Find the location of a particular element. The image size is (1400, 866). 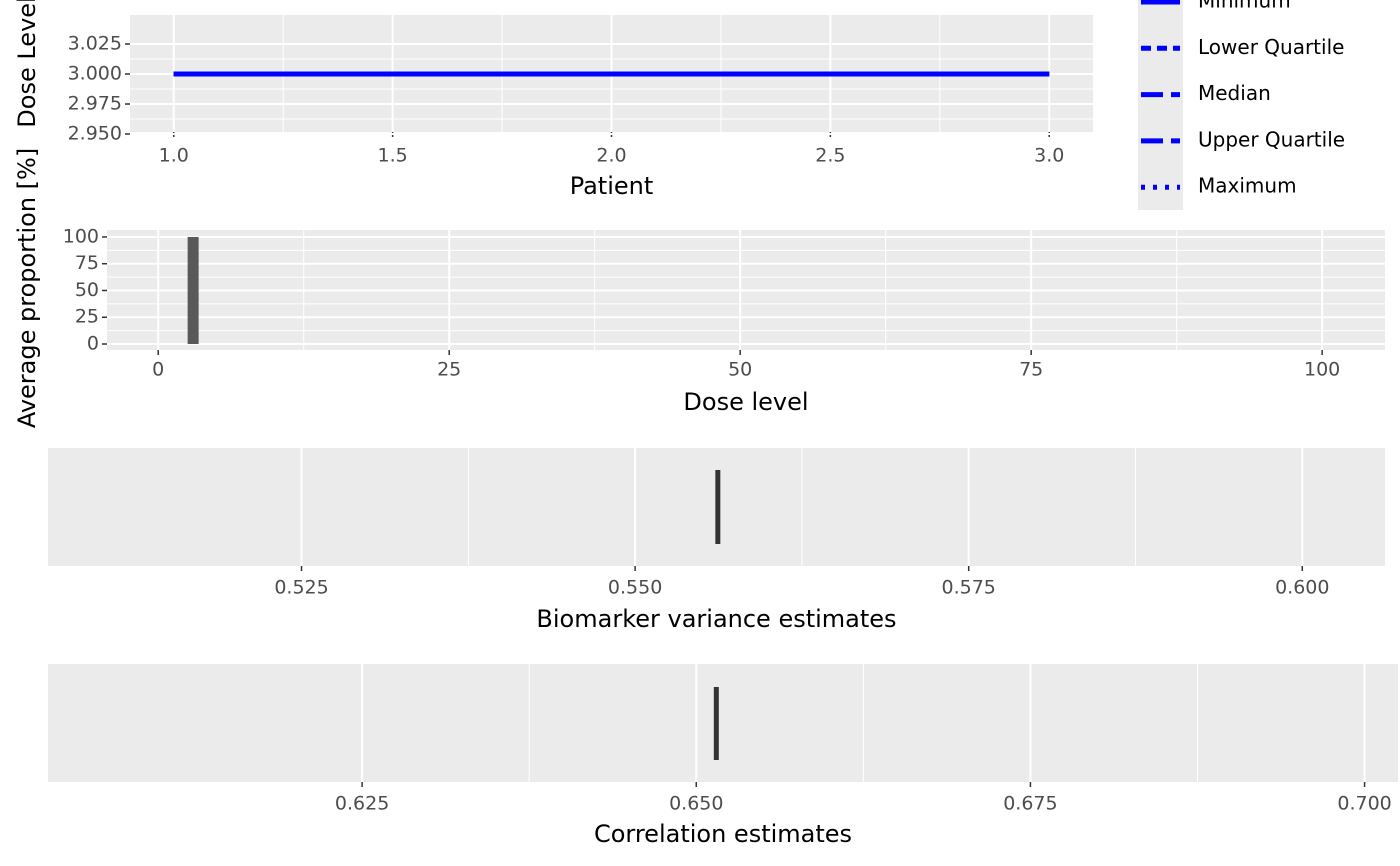

x-tick-label: 0.600 is located at coordinates (1302, 588).